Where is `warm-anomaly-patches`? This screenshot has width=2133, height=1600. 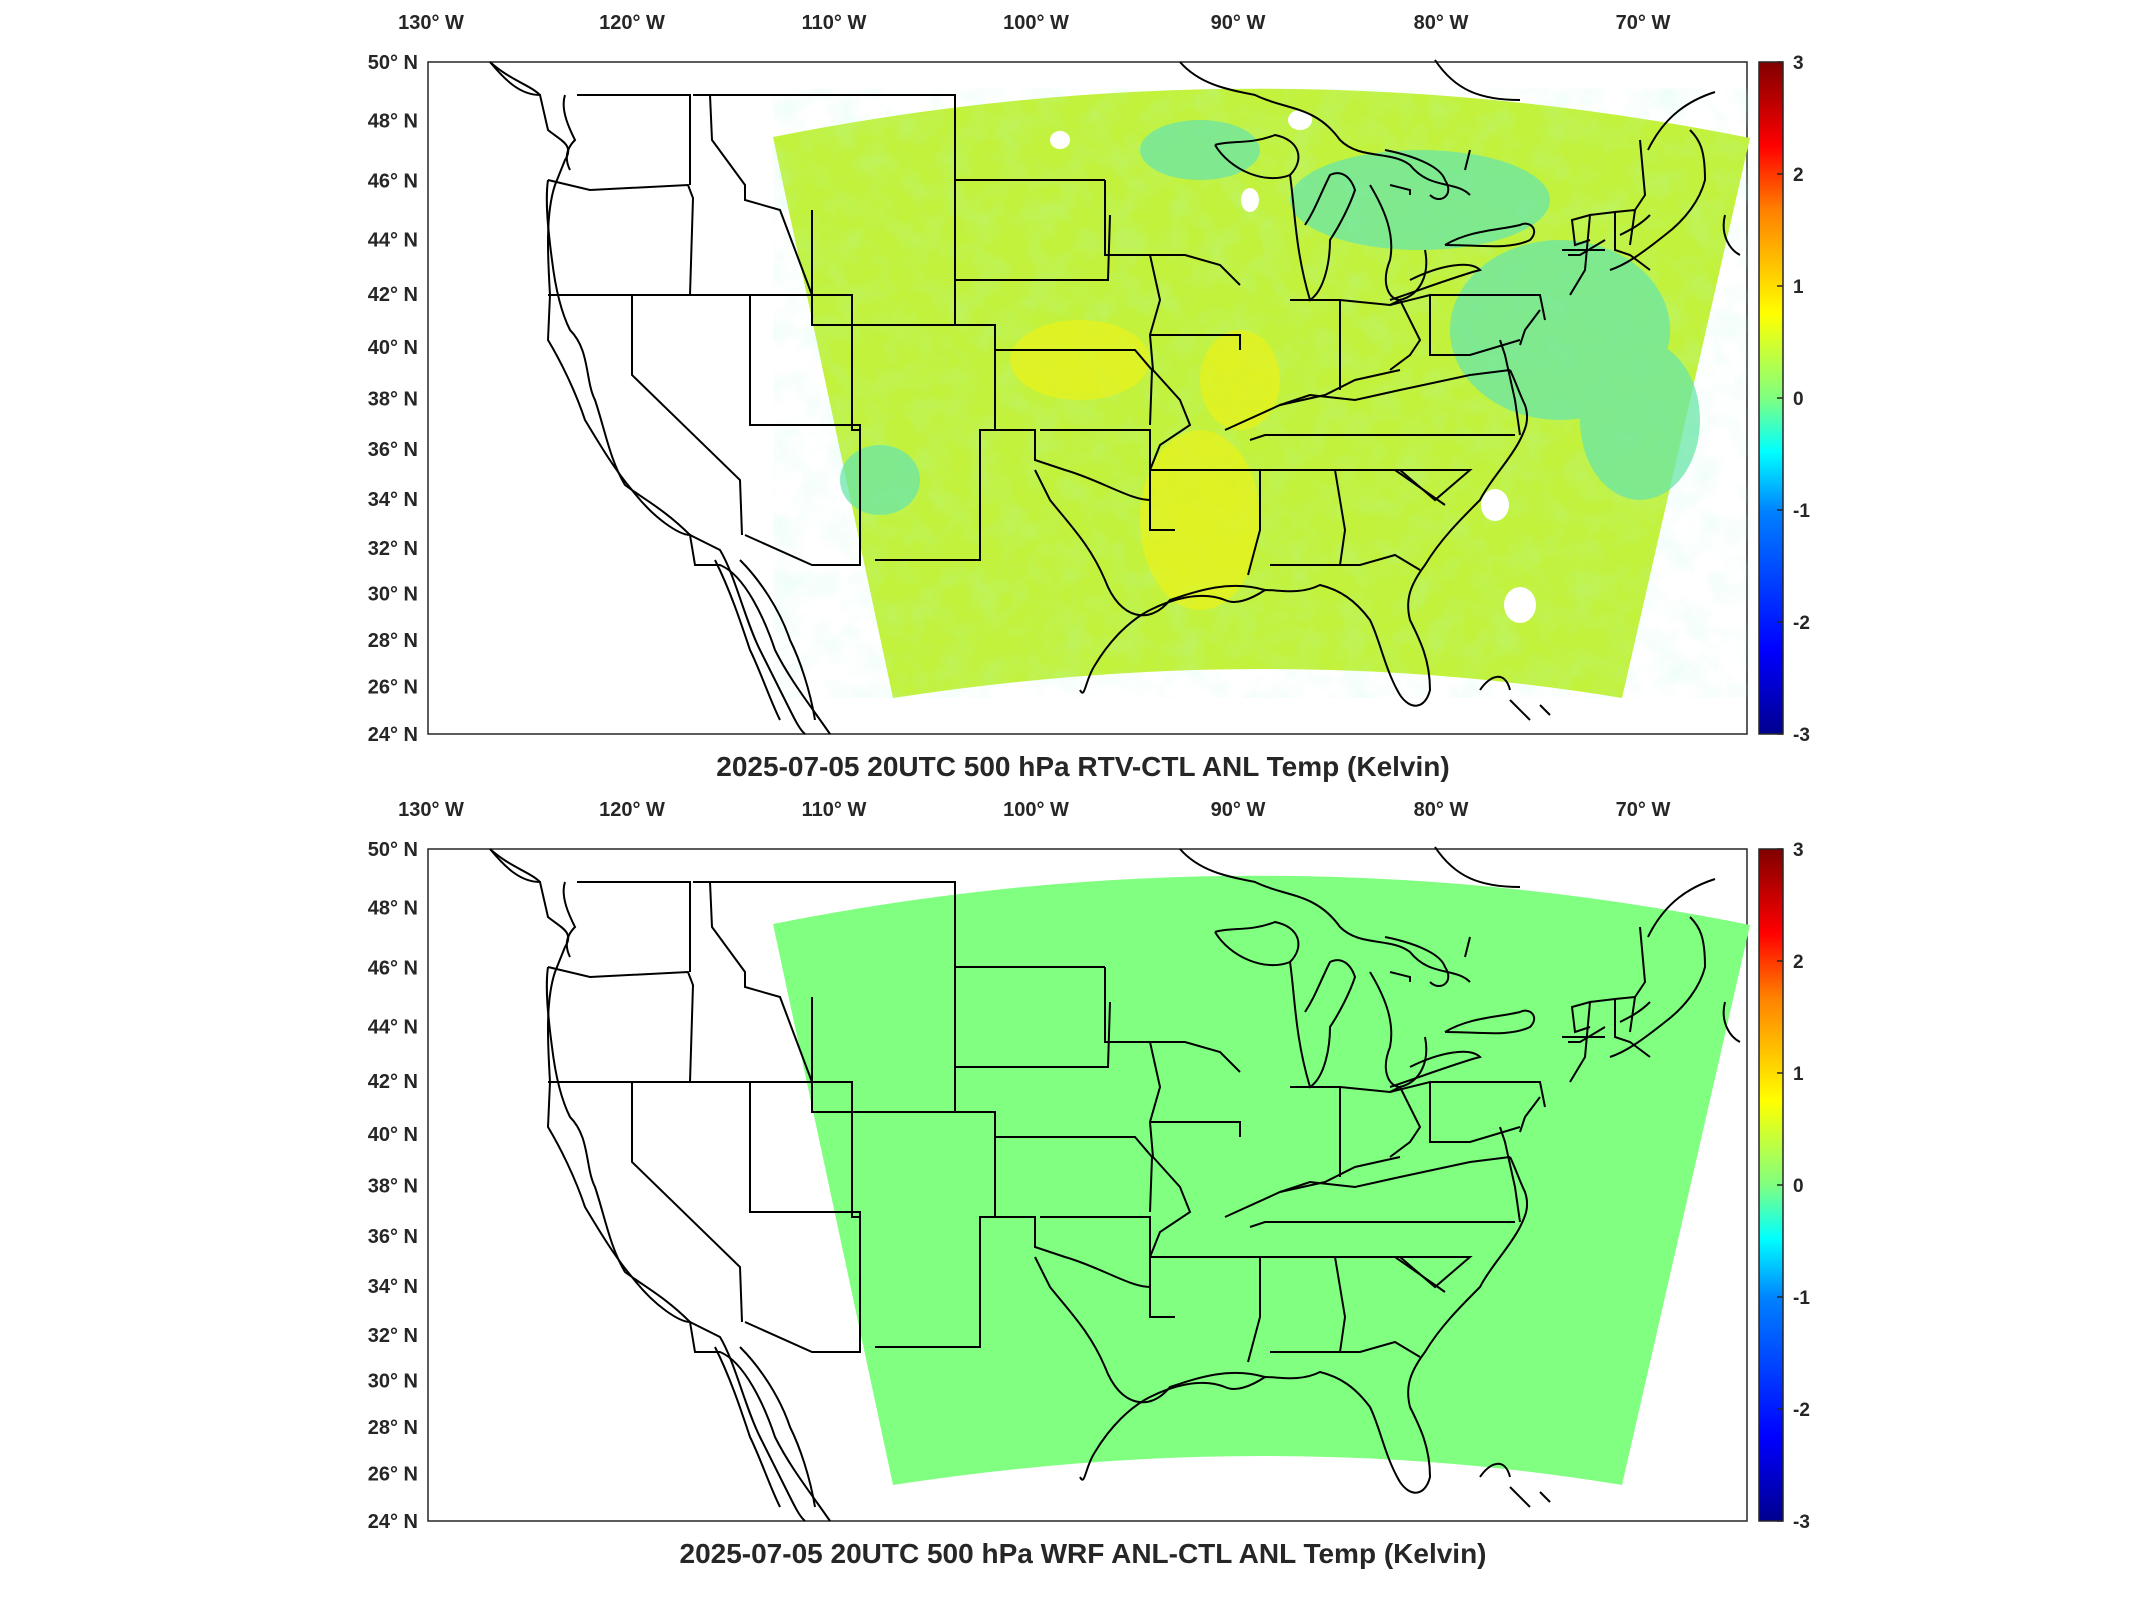
warm-anomaly-patches is located at coordinates (1145, 465).